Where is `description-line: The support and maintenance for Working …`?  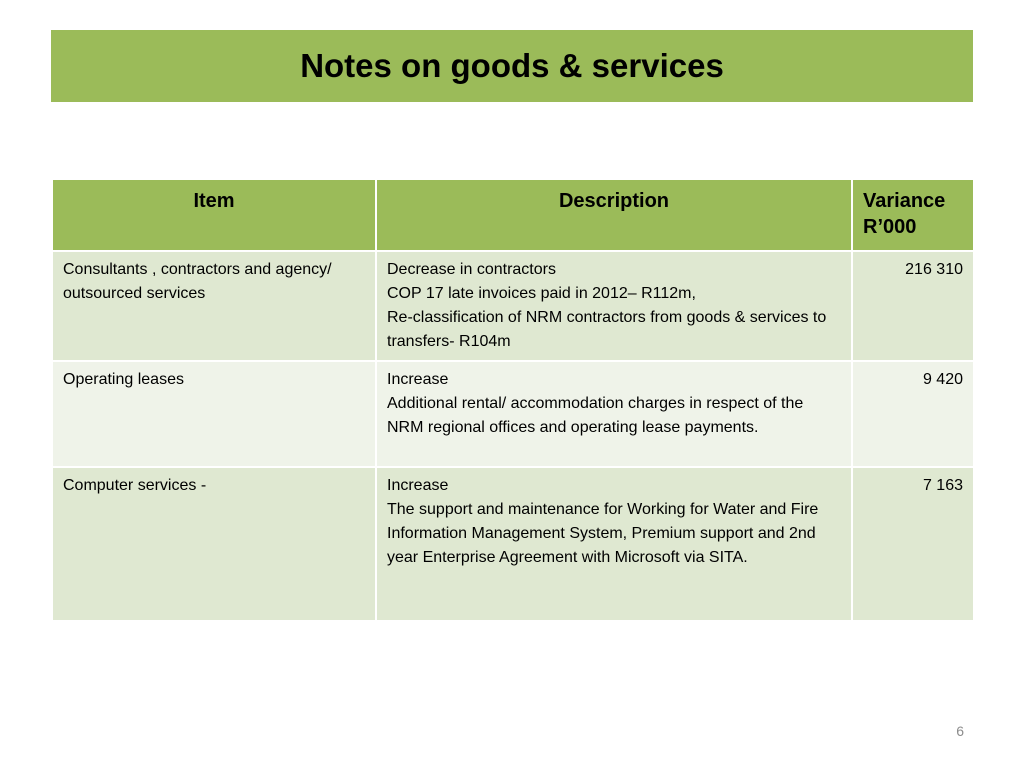
description-line: The support and maintenance for Working … is located at coordinates (603, 533).